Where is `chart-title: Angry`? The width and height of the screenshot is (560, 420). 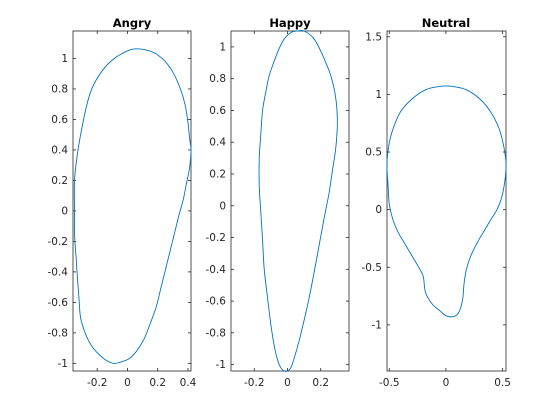 chart-title: Angry is located at coordinates (132, 23).